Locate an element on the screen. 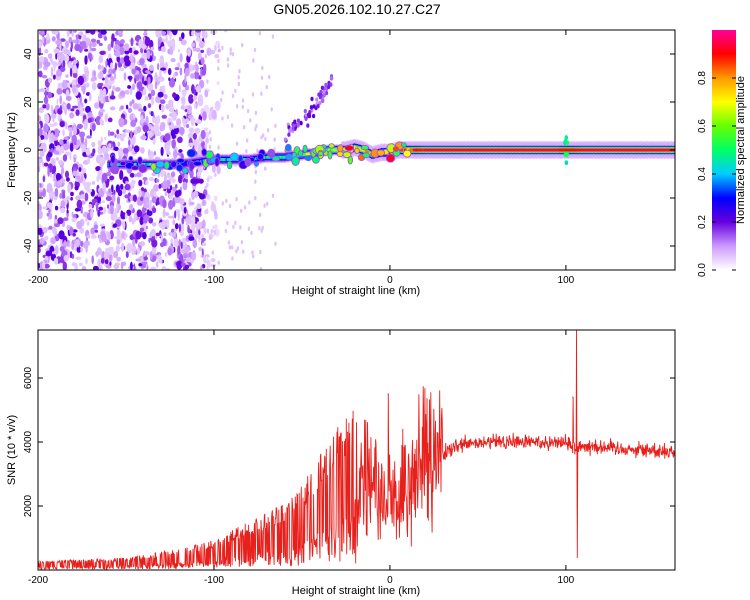  colorbar-tick-label: 0.4 is located at coordinates (702, 174).